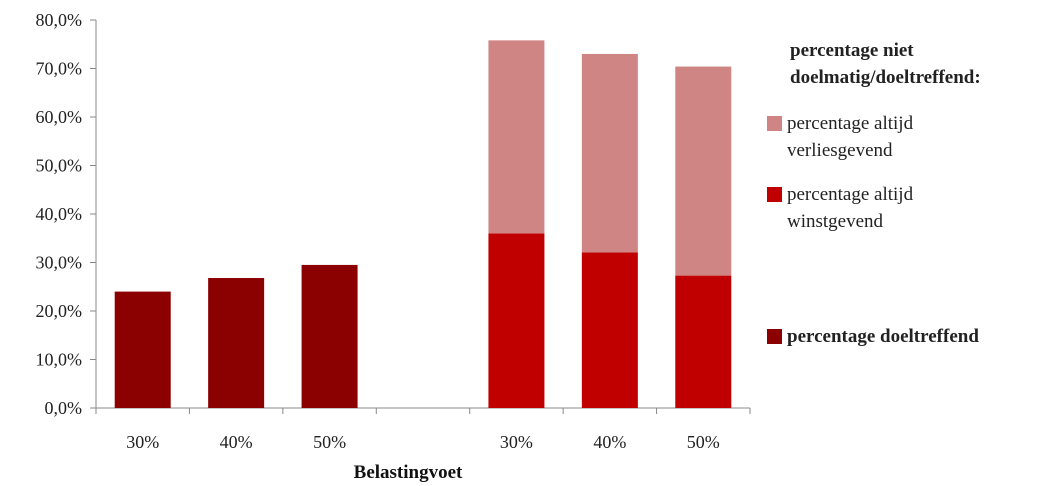 The height and width of the screenshot is (486, 1062). I want to click on y-tick-label: 30,0%, so click(59, 263).